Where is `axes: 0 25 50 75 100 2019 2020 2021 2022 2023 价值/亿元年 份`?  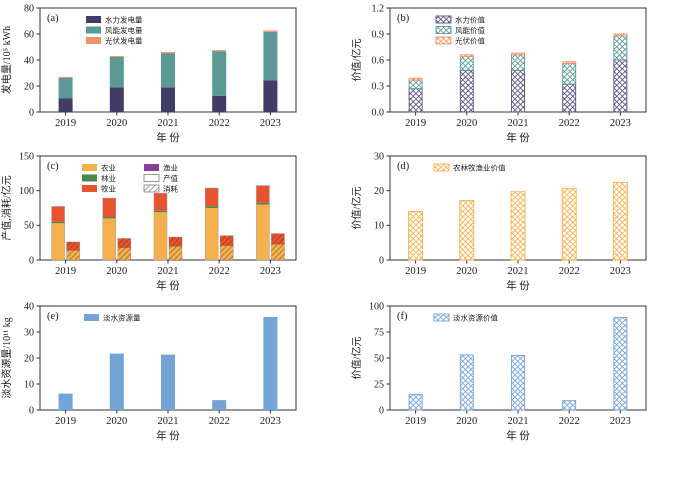
axes: 0 25 50 75 100 2019 2020 2021 2022 2023 价值/亿元年 份 is located at coordinates (498, 371).